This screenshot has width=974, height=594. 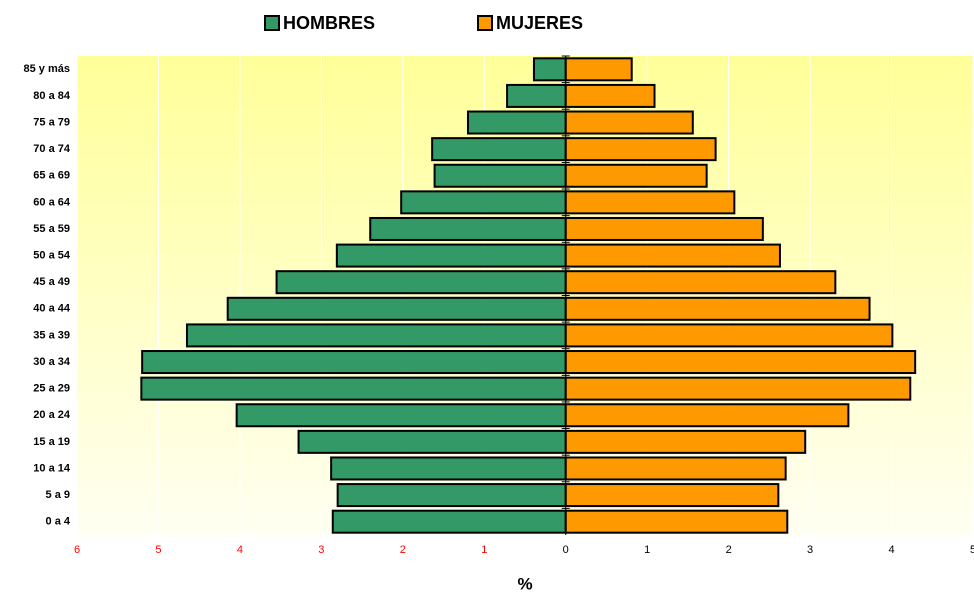 I want to click on y-tick-label: 10 a 14, so click(x=52, y=468).